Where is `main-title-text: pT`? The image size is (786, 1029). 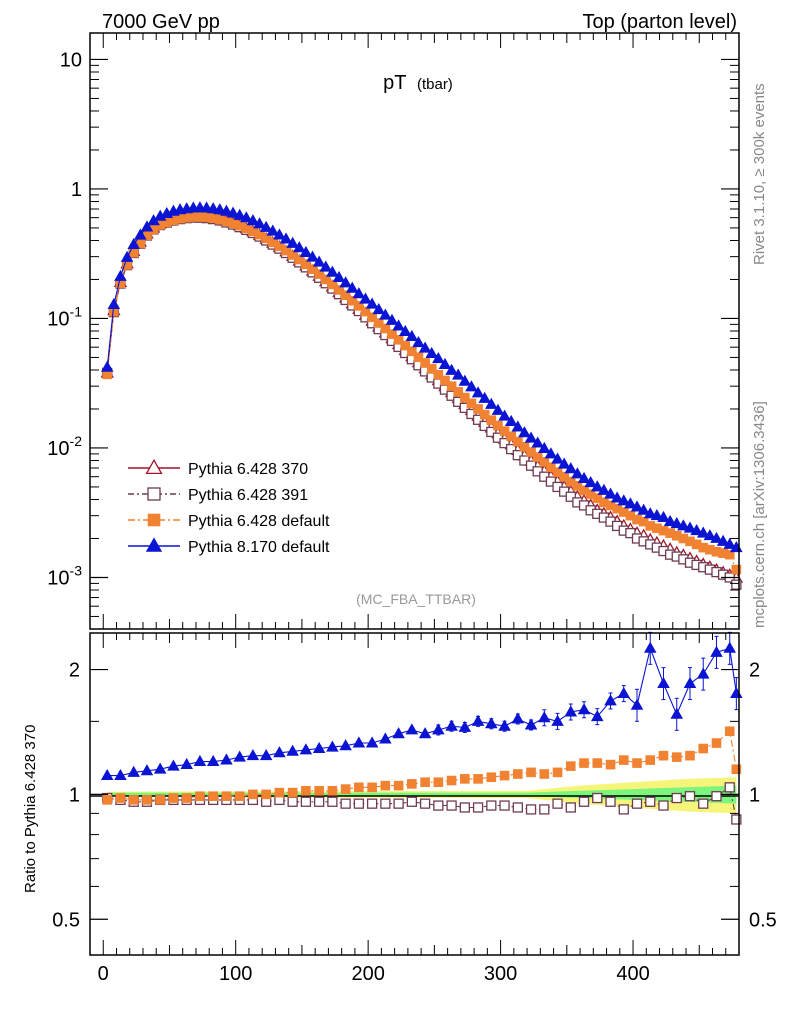 main-title-text: pT is located at coordinates (394, 83).